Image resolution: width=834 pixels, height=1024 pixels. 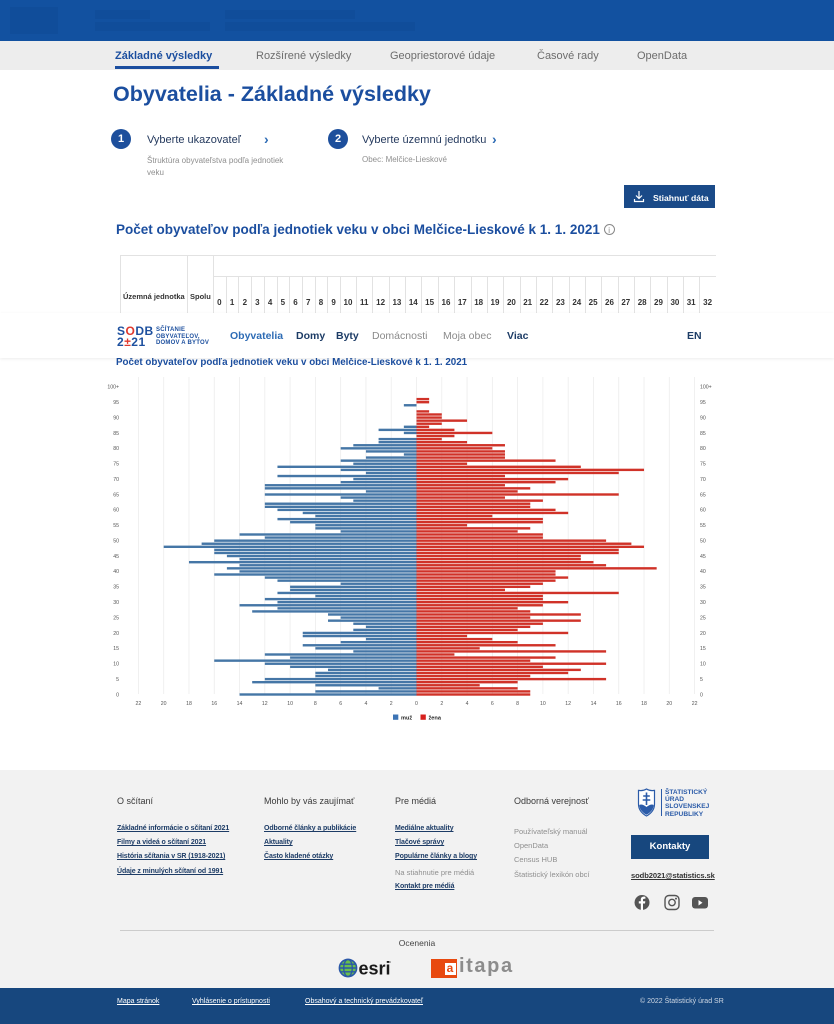 I want to click on svg-text: muž, so click(x=406, y=719).